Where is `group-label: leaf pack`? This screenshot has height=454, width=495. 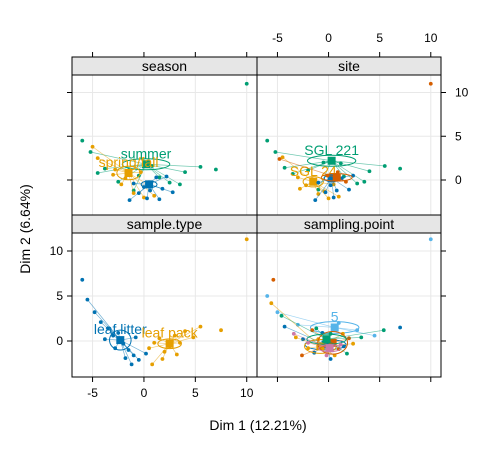
group-label: leaf pack is located at coordinates (170, 333).